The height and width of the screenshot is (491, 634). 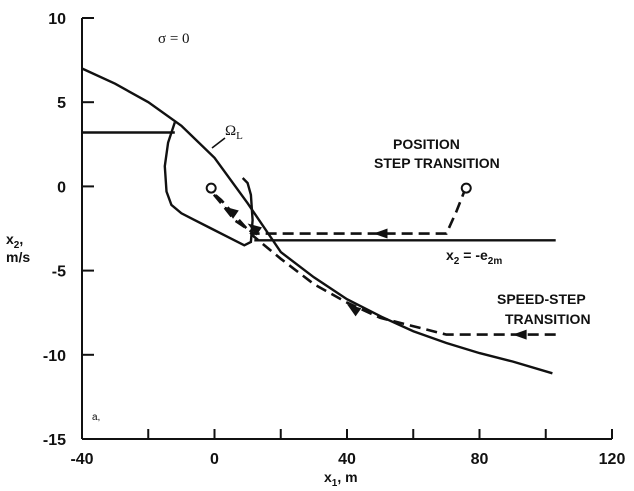 What do you see at coordinates (437, 163) in the screenshot?
I see `position-label-line2: STEP TRANSITION` at bounding box center [437, 163].